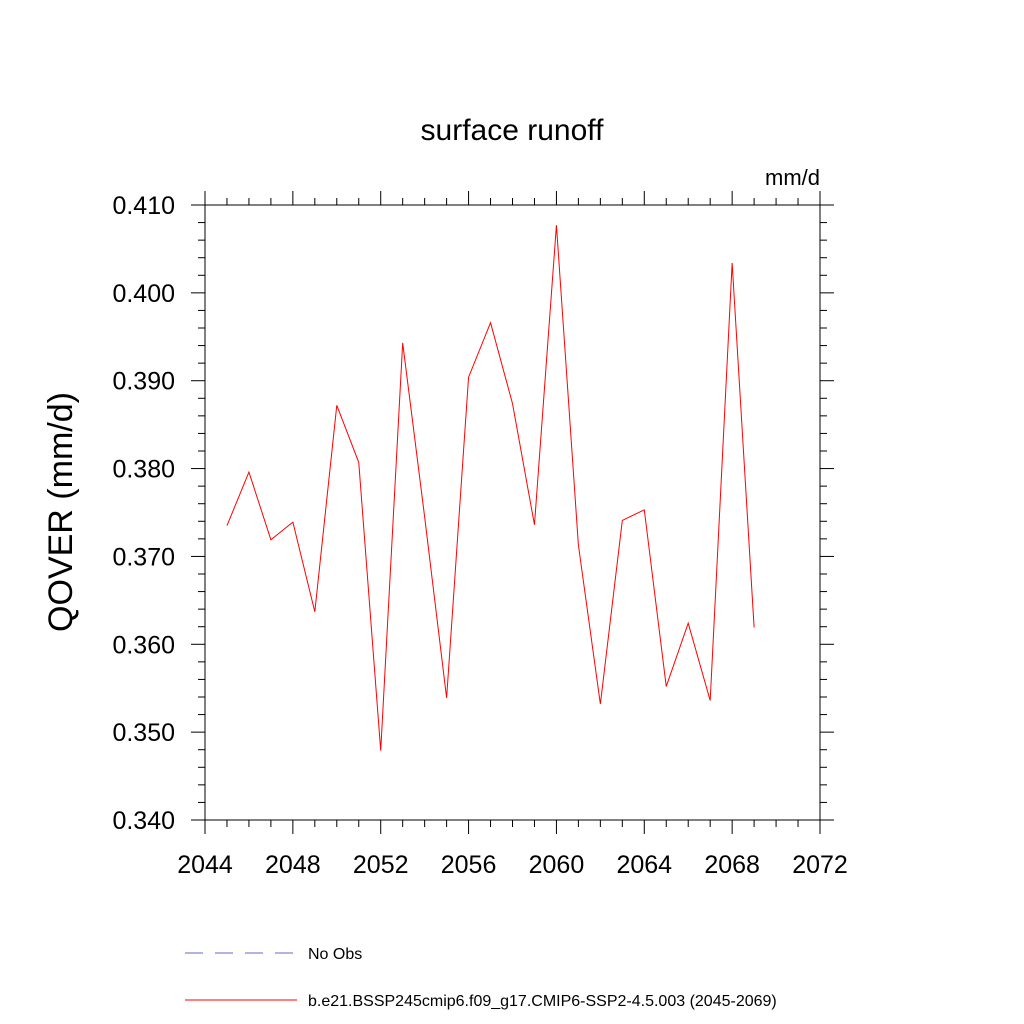 The width and height of the screenshot is (1024, 1024). Describe the element at coordinates (335, 954) in the screenshot. I see `legend-label: No Obs` at that location.